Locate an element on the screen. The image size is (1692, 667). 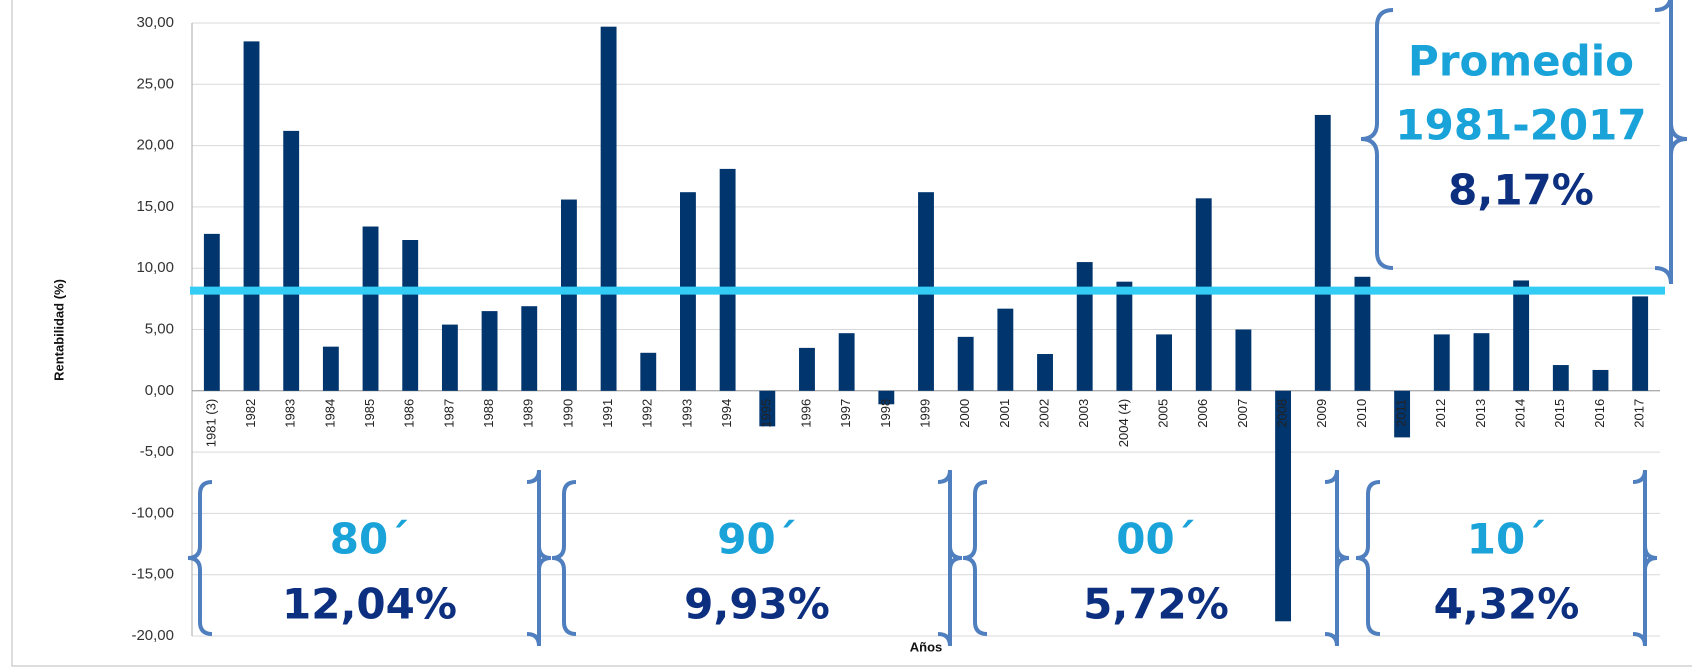
x-tick-label: 2009 is located at coordinates (1321, 413).